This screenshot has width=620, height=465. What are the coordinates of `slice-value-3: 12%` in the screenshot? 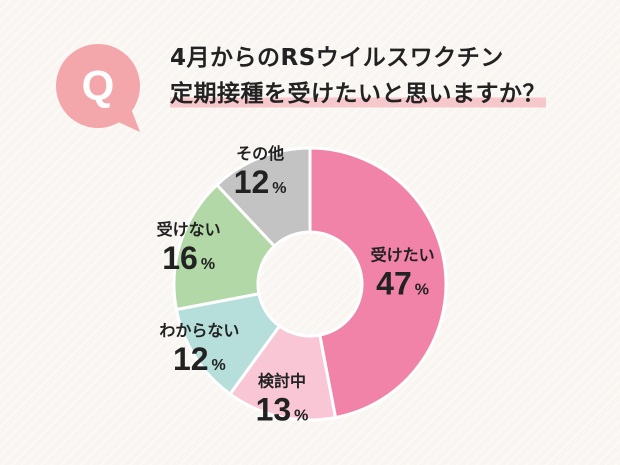 It's located at (199, 359).